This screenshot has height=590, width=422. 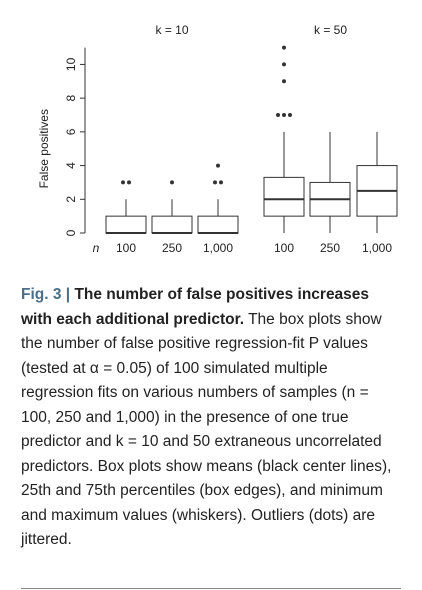 I want to click on box-p1-b3, so click(x=218, y=224).